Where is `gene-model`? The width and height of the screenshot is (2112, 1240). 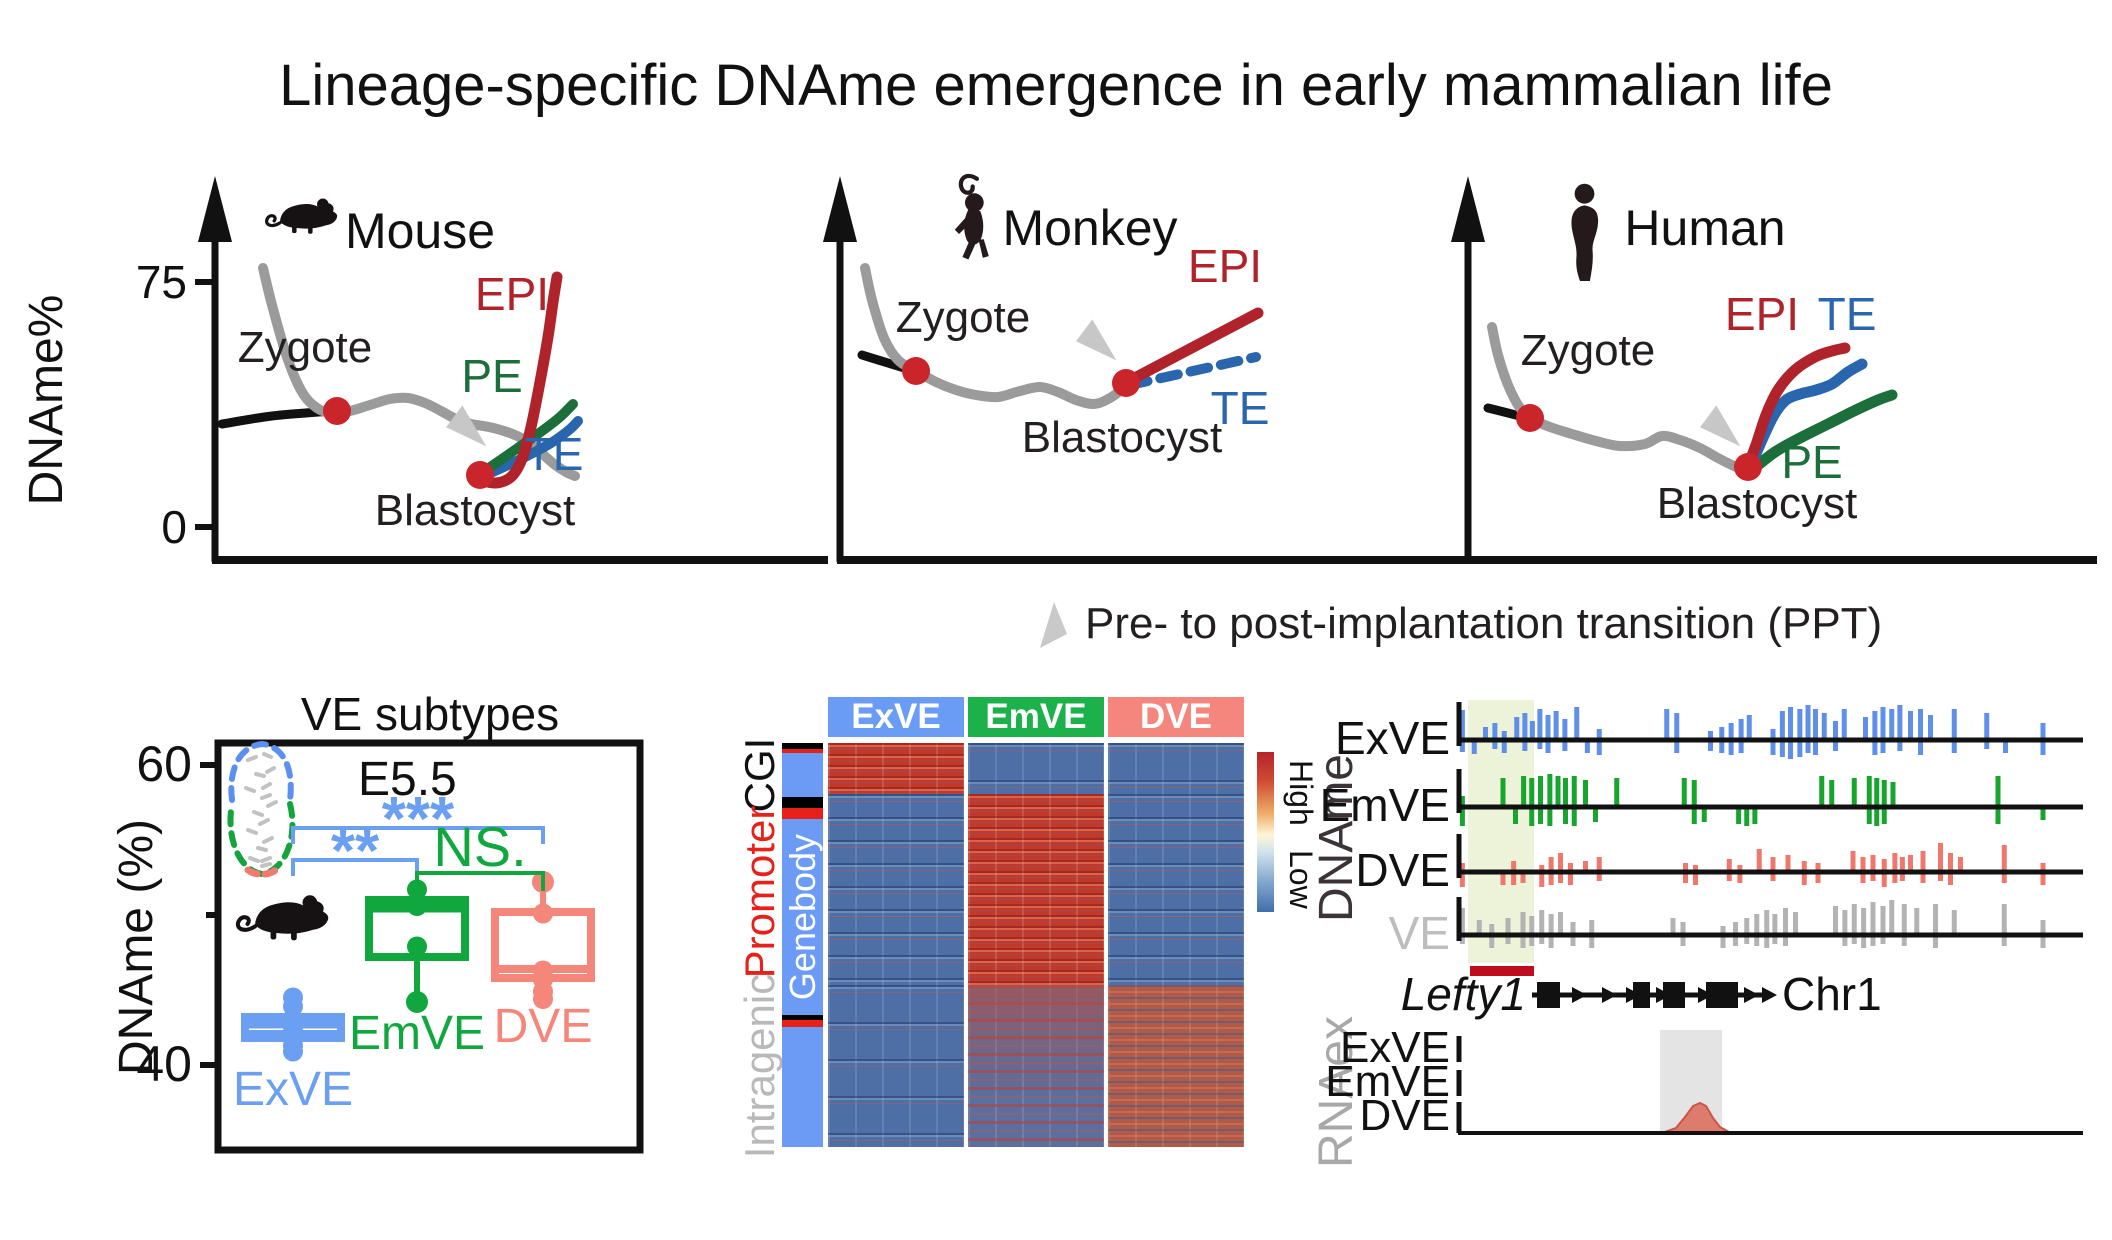
gene-model is located at coordinates (1654, 995).